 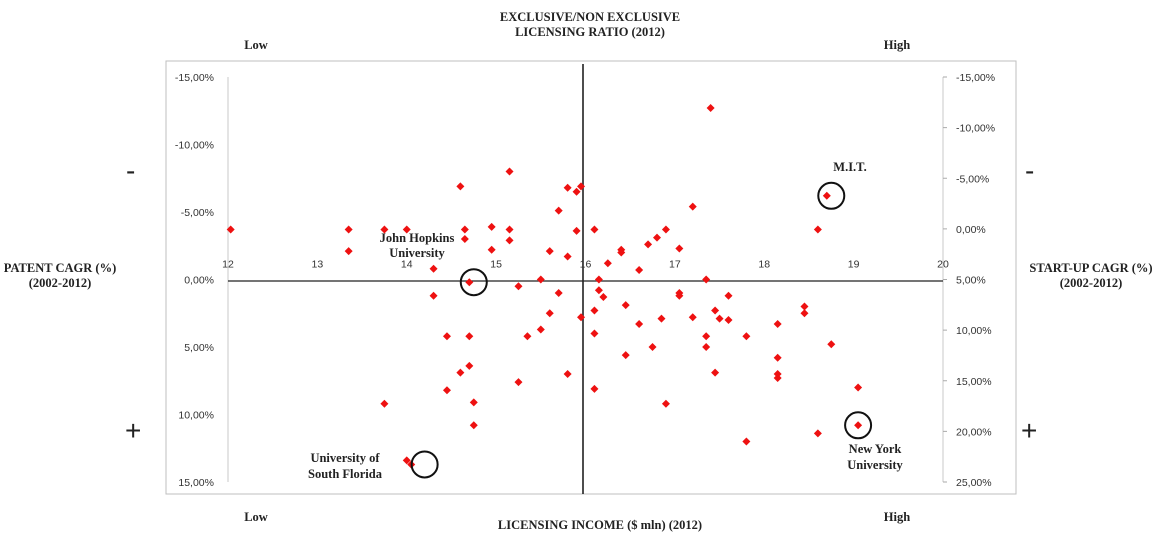 I want to click on left-axis-title-line-2: (2002-2012), so click(x=60, y=283).